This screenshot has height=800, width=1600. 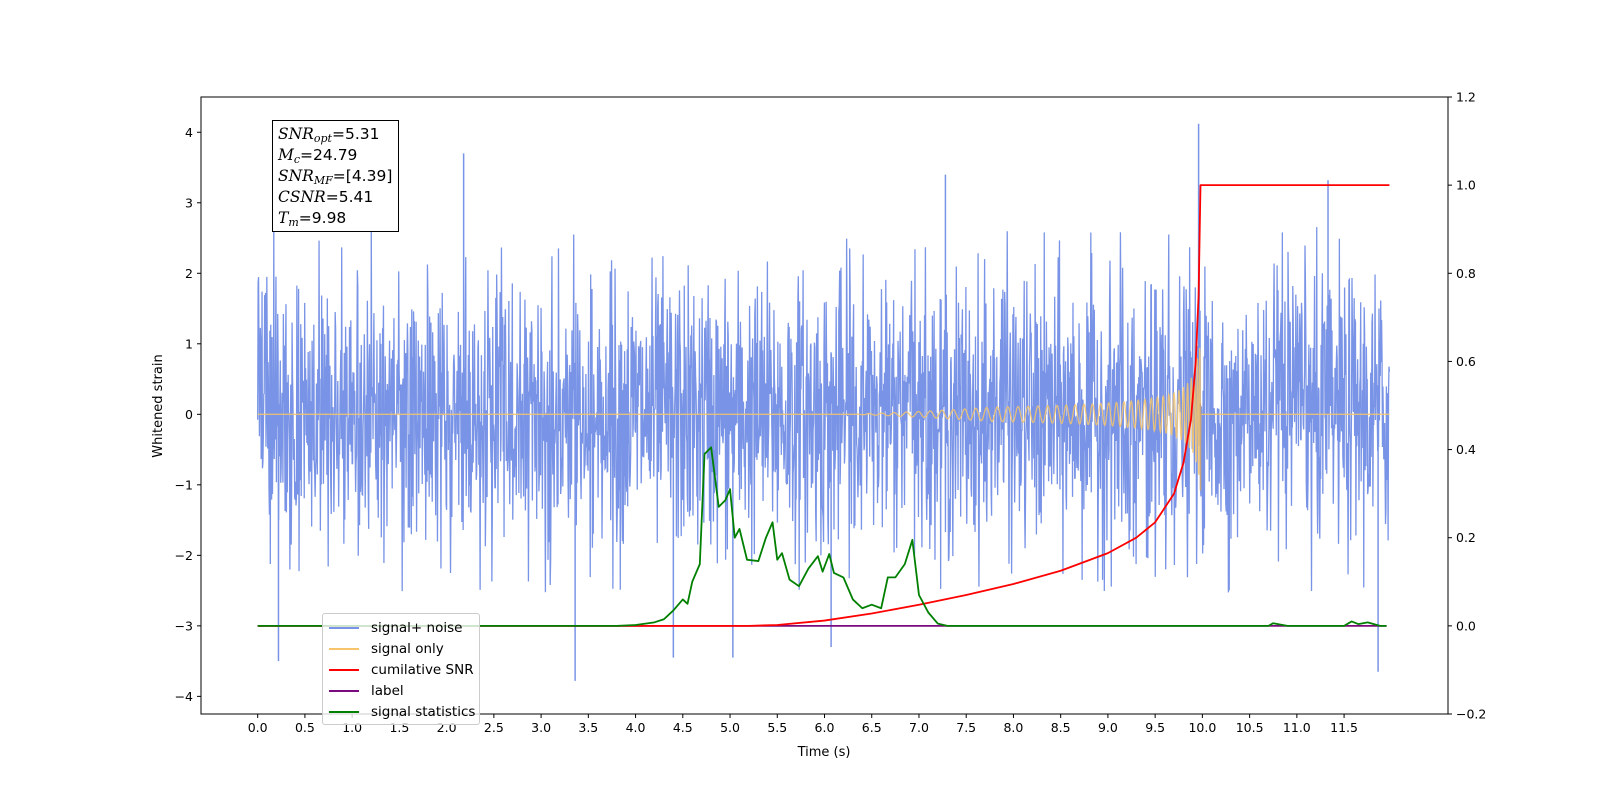 I want to click on y-tick-label: 4, so click(x=189, y=132).